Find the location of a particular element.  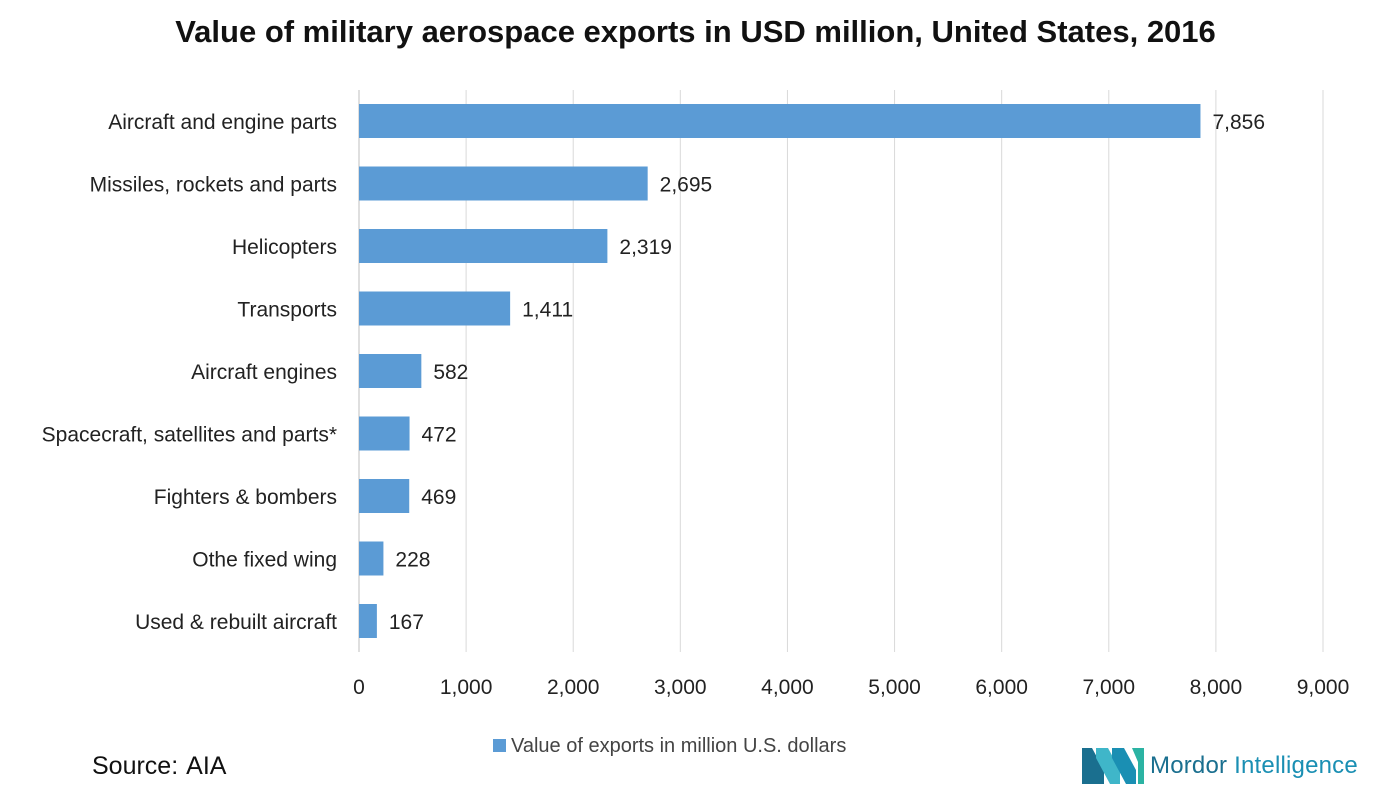

data-label: 472 is located at coordinates (439, 435).